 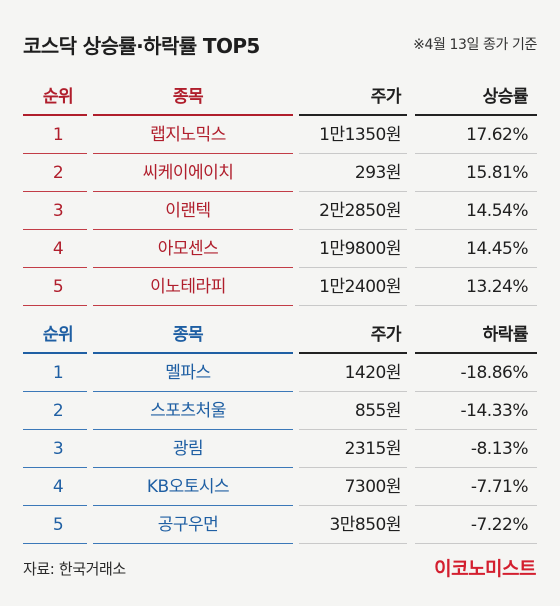 I want to click on rate-cell: -7.71%, so click(x=499, y=487).